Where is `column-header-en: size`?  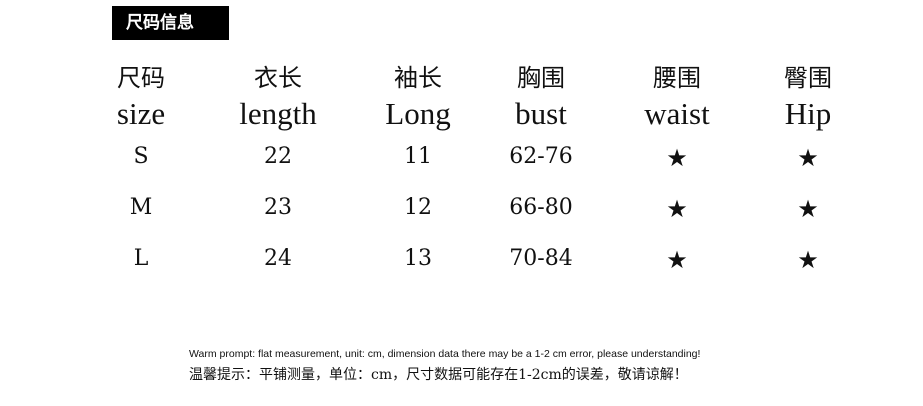 column-header-en: size is located at coordinates (141, 113).